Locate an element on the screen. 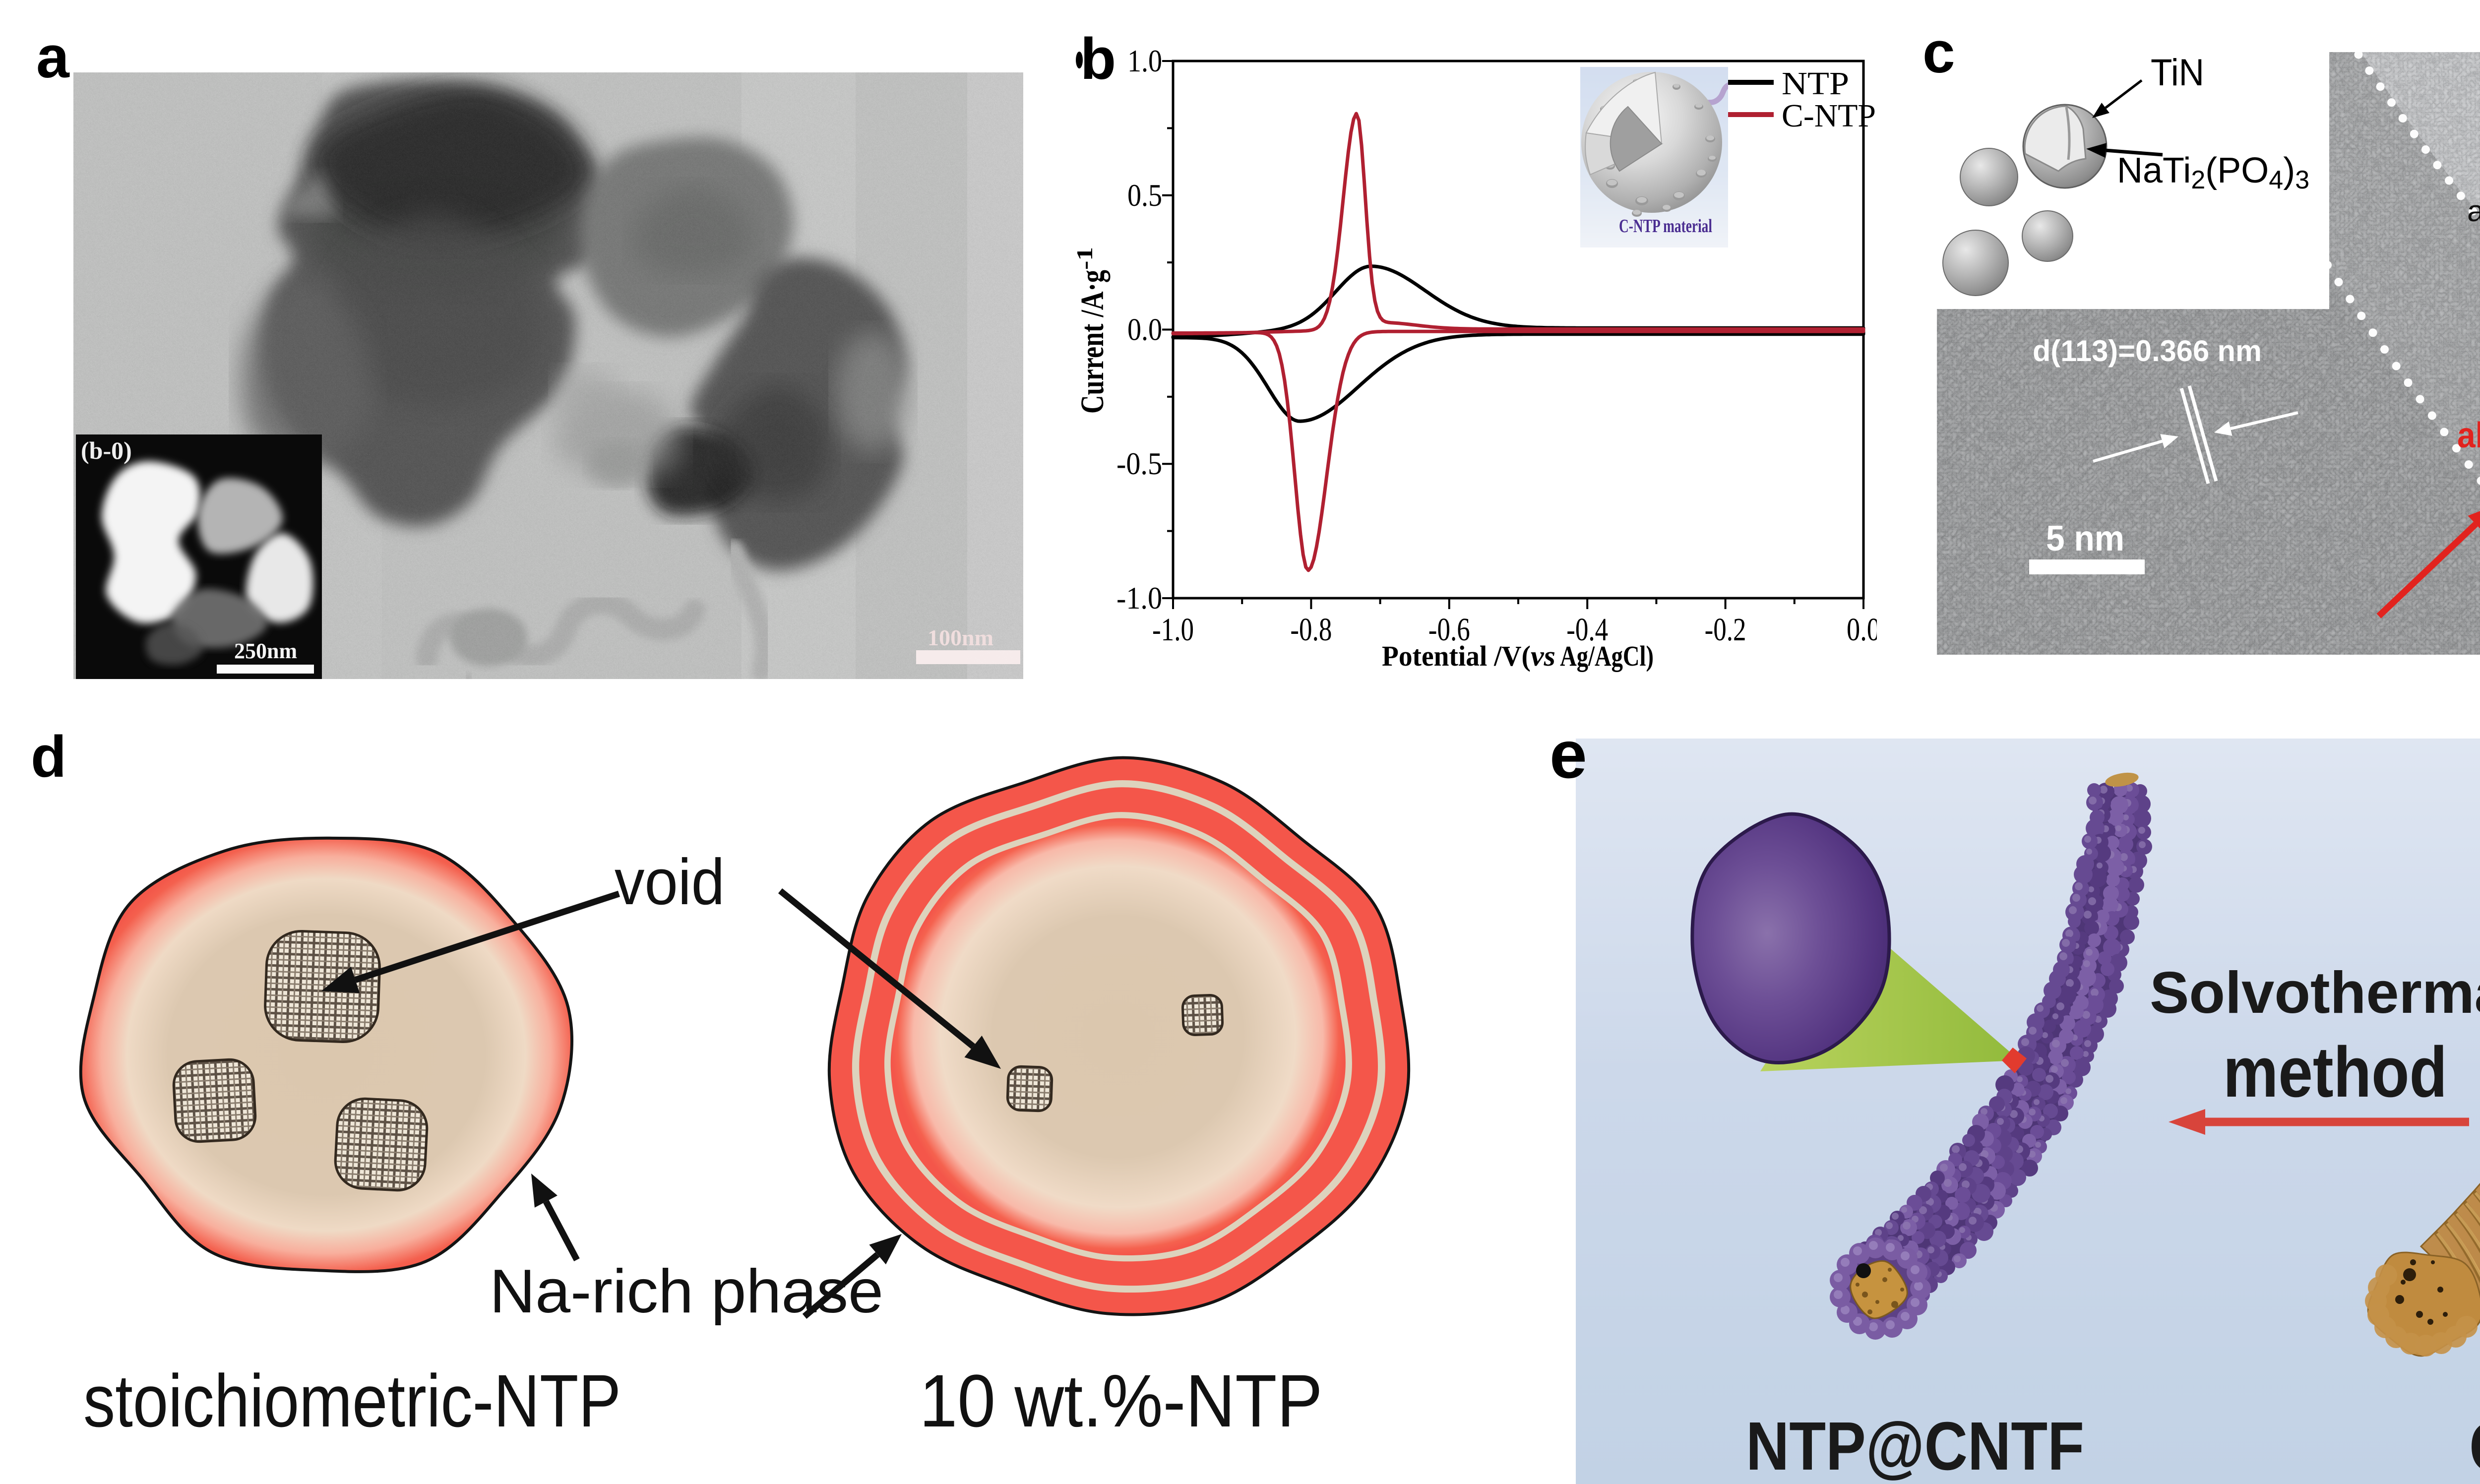  svg-text: Current /A·g-1 is located at coordinates (1091, 330).